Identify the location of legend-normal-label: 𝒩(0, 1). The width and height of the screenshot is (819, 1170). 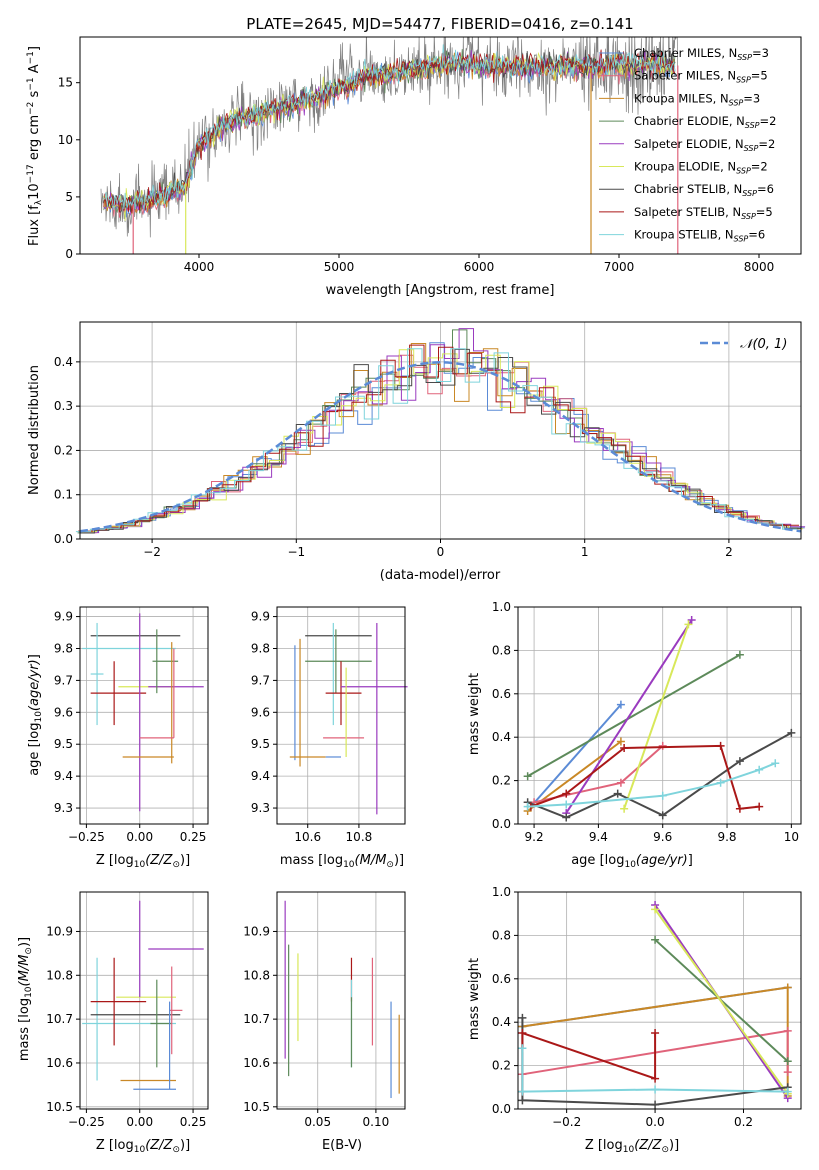
(763, 344).